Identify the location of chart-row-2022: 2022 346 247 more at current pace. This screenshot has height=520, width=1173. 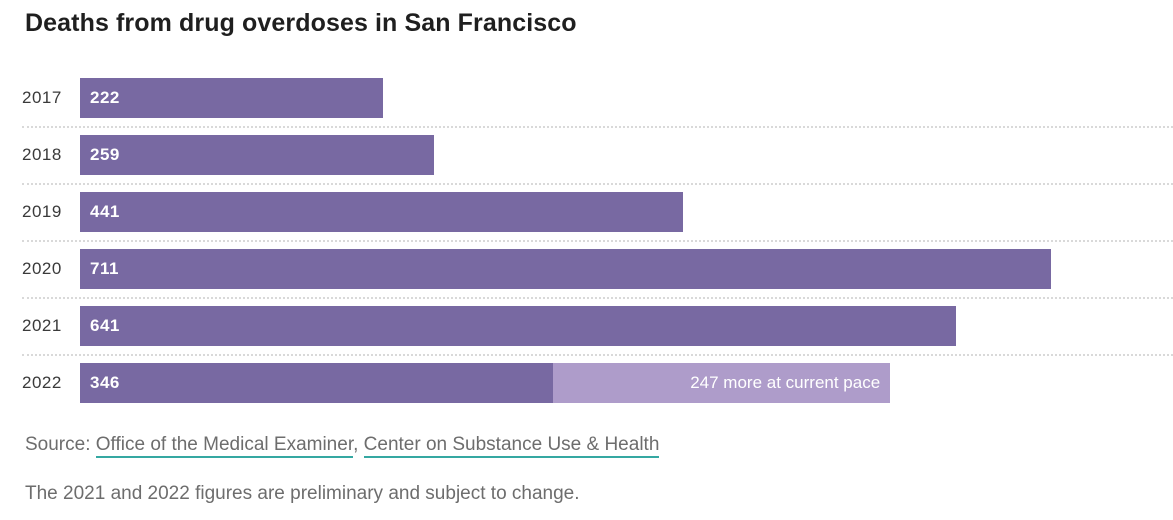
(597, 383).